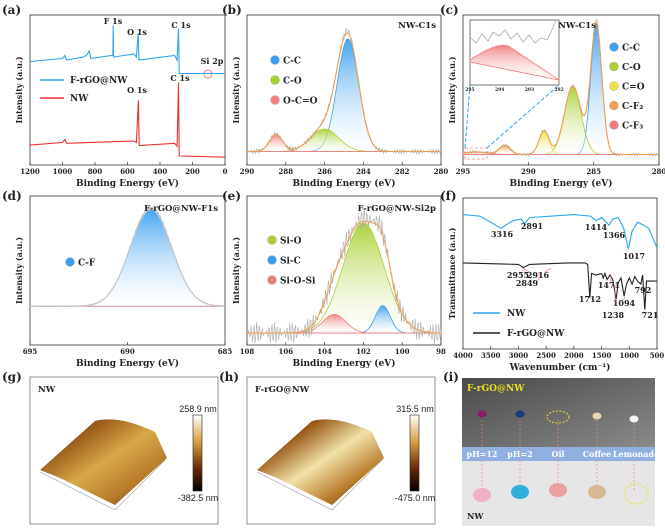  What do you see at coordinates (11, 10) in the screenshot?
I see `panel-label: (a)` at bounding box center [11, 10].